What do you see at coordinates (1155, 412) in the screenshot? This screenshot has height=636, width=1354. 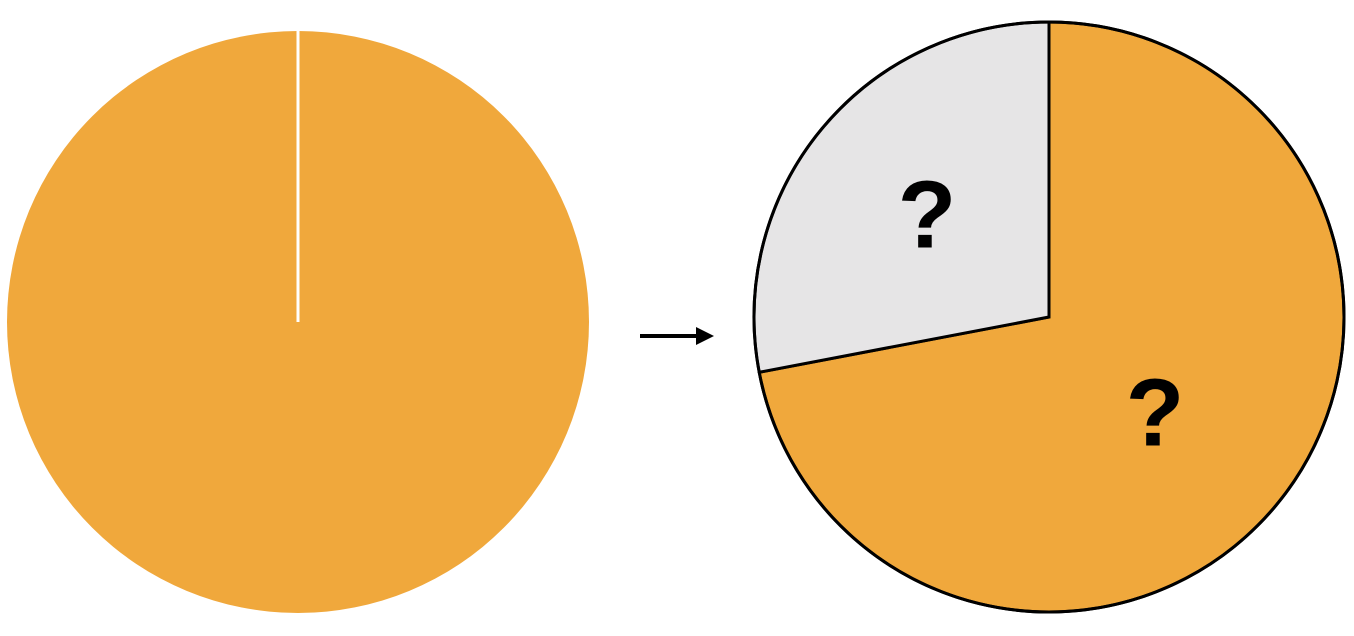 I see `right-pie-orange-slice-label: ?` at bounding box center [1155, 412].